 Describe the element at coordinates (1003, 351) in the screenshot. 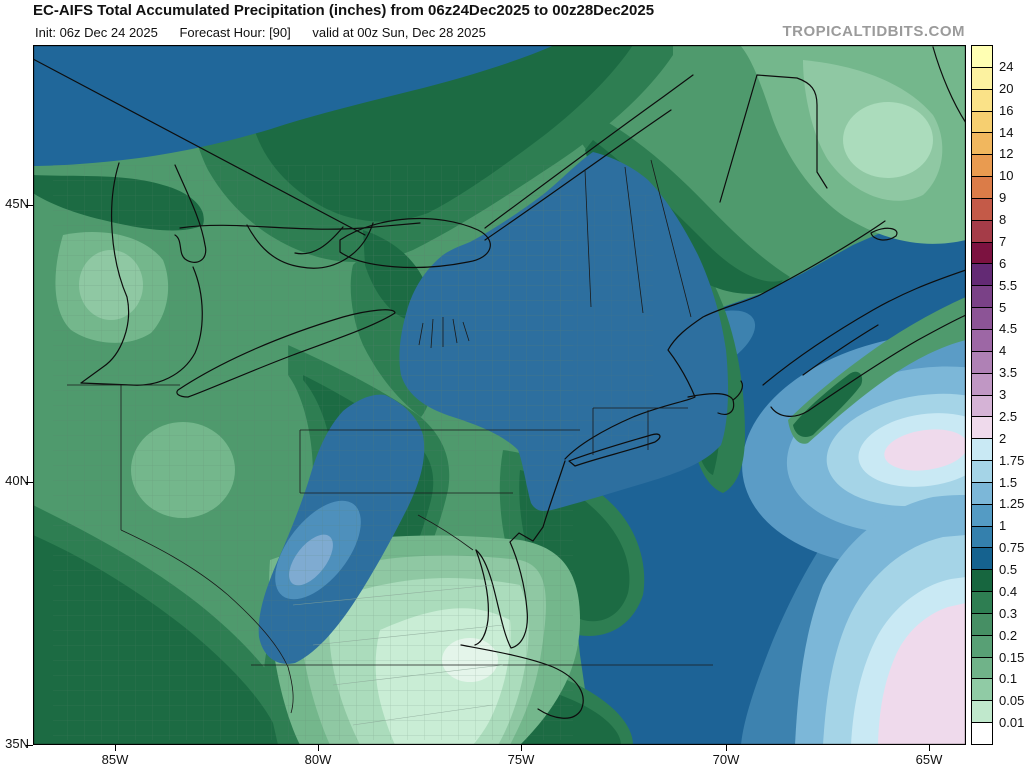

I see `colorbar-value-label: 4` at that location.